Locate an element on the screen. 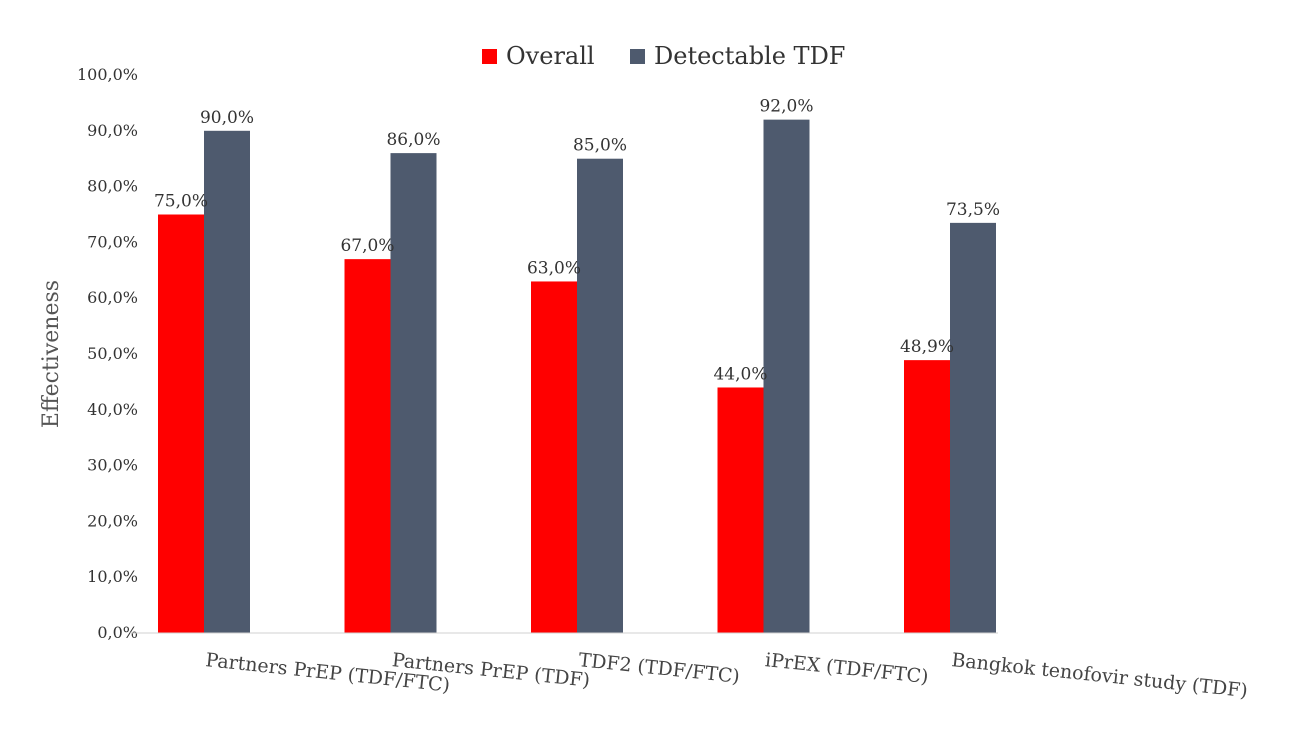  y-tick-label: 10,0% is located at coordinates (112, 576).